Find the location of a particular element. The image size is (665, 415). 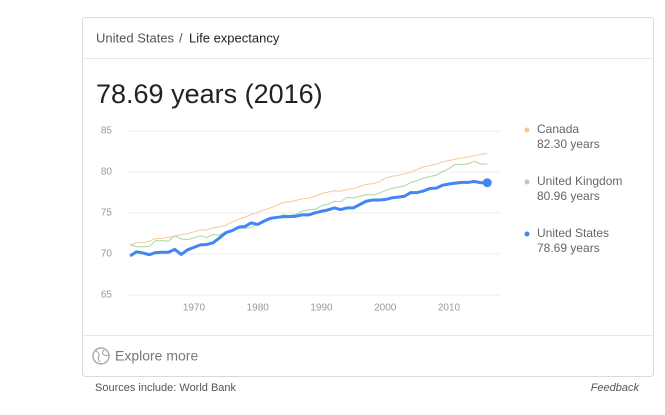

headline: 78.69 years (2016) is located at coordinates (209, 94).